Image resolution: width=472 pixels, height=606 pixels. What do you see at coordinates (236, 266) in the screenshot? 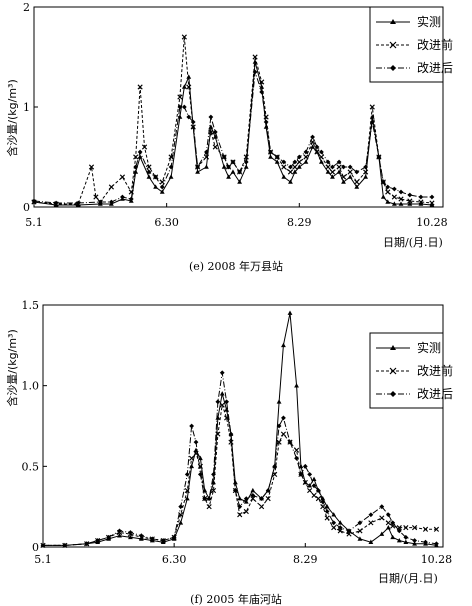
I see `chart-caption: (e) 2008 年万县站` at bounding box center [236, 266].